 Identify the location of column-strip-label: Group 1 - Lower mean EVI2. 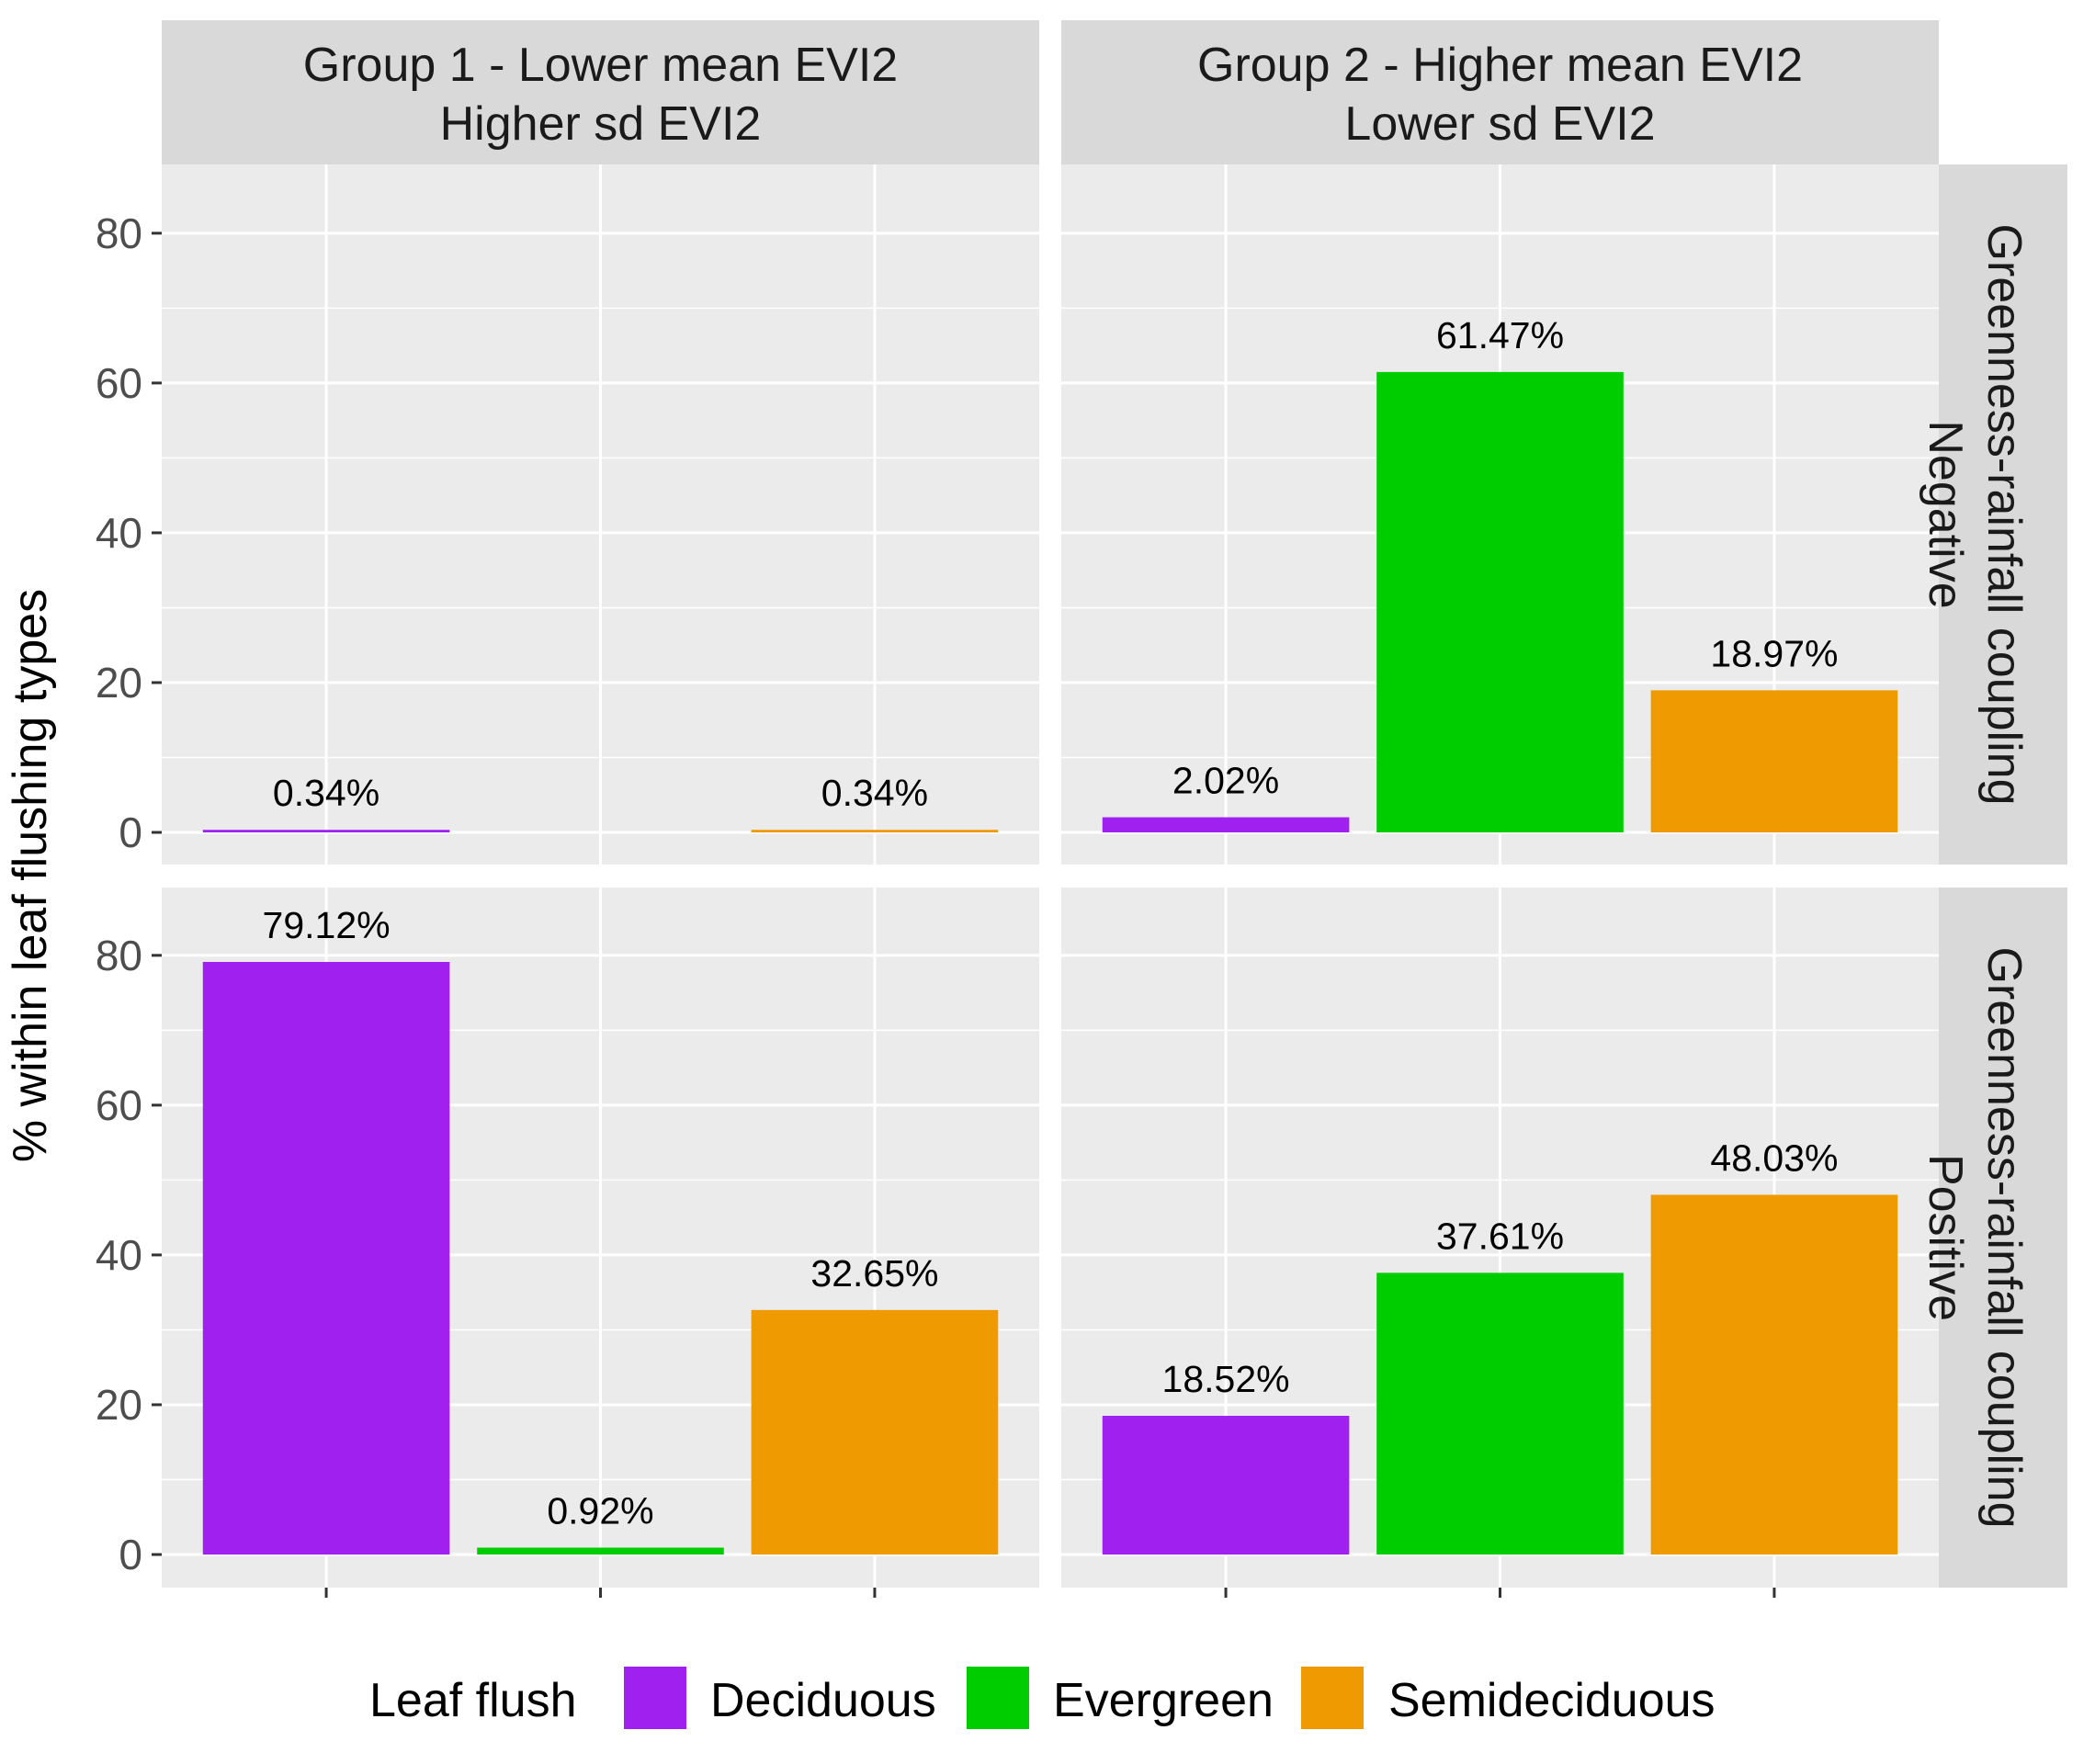
(600, 65).